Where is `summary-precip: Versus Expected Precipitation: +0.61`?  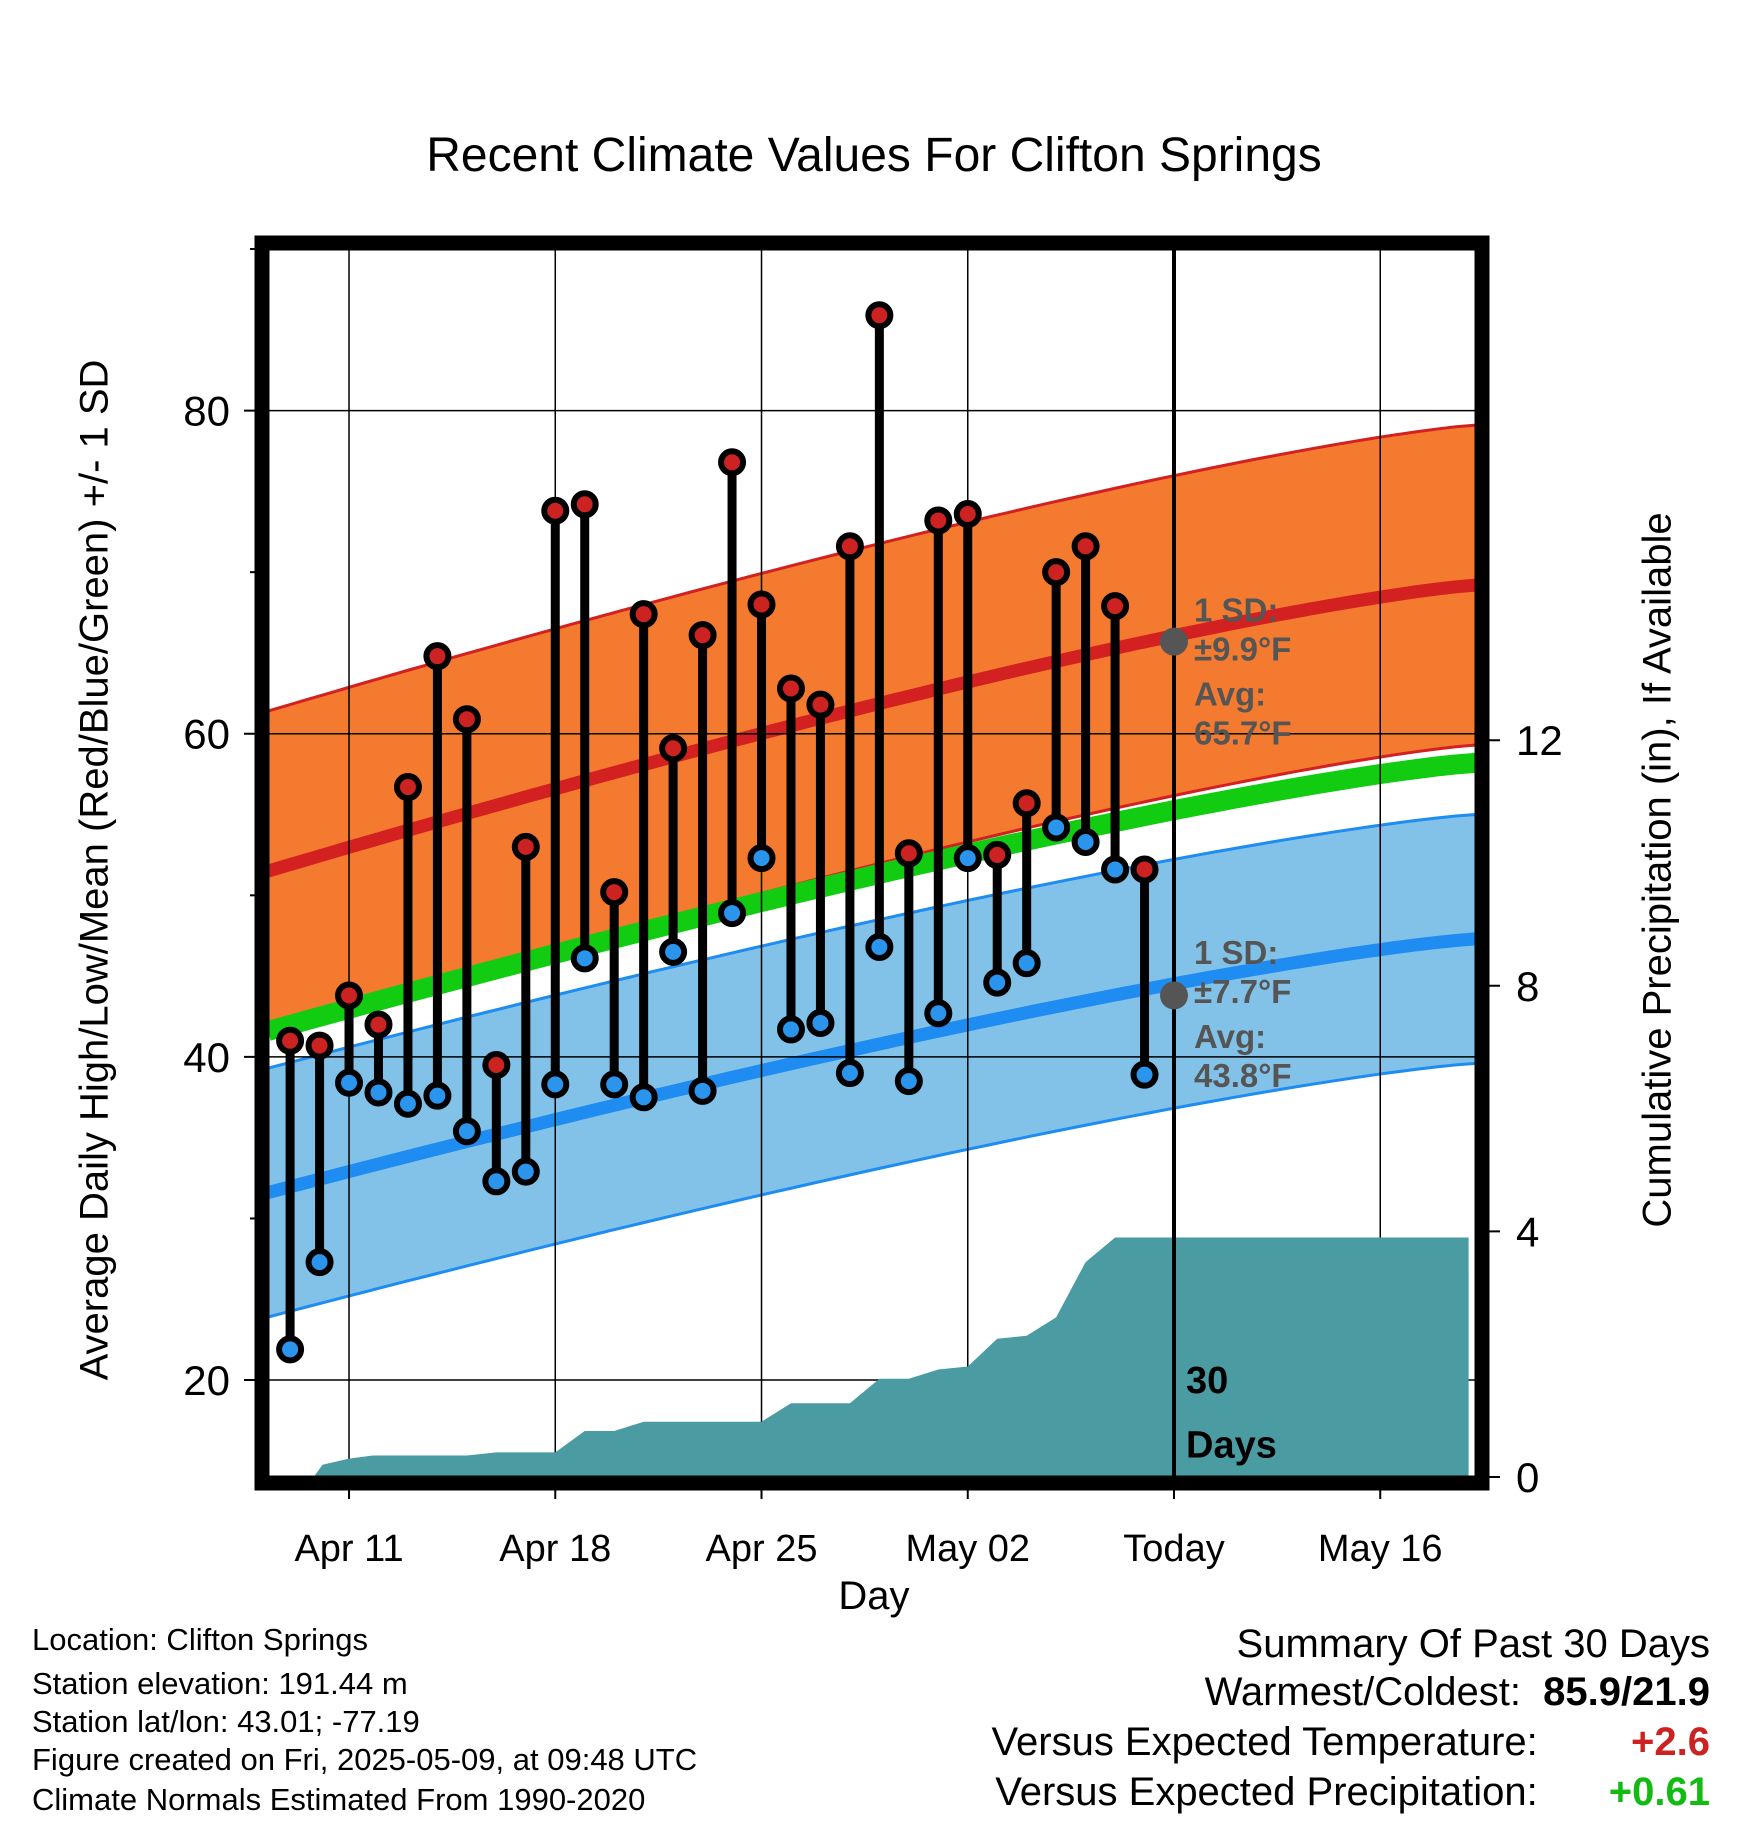 summary-precip: Versus Expected Precipitation: +0.61 is located at coordinates (1352, 1792).